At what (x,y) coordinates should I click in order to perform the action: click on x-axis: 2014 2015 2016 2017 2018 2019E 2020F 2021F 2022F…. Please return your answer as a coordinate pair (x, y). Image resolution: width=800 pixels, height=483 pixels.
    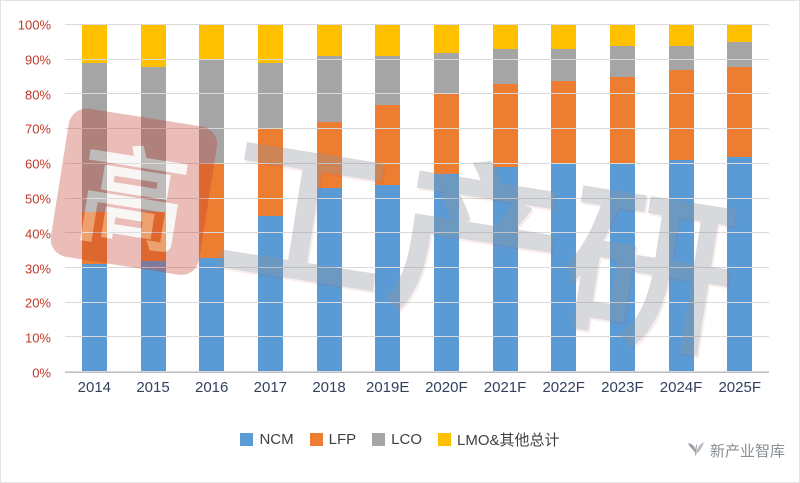
    Looking at the image, I should click on (417, 387).